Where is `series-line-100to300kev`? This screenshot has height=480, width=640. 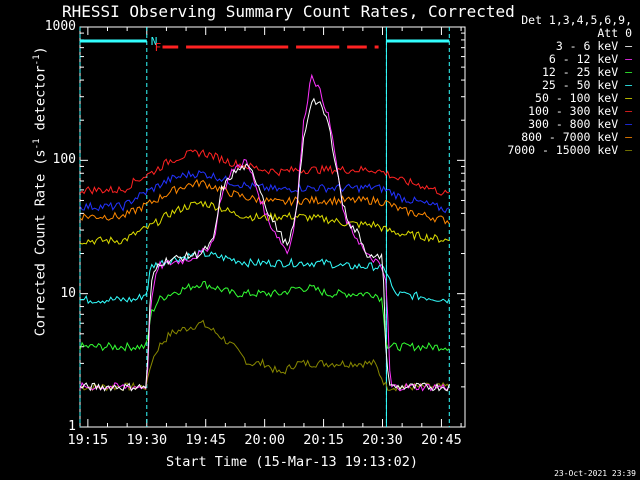 series-line-100to300kev is located at coordinates (264, 172).